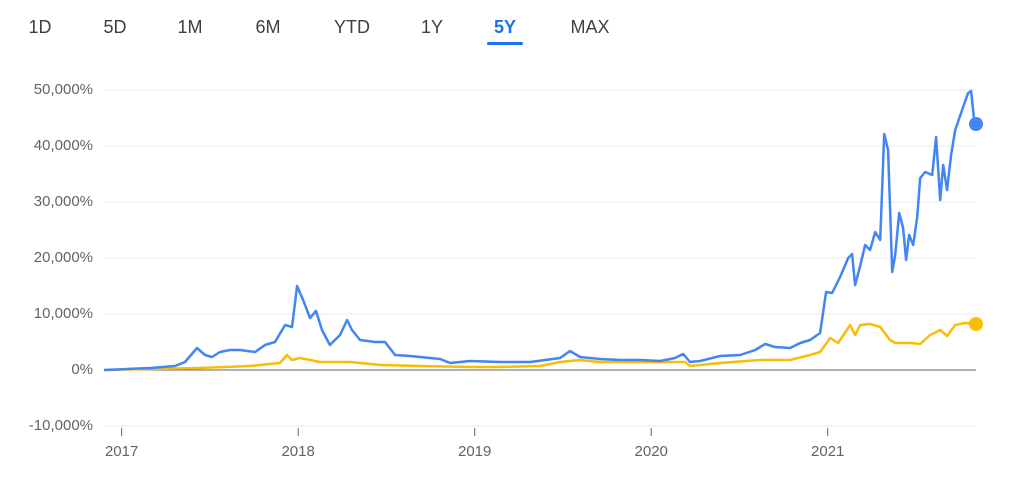 This screenshot has height=485, width=1013. Describe the element at coordinates (432, 27) in the screenshot. I see `tab: 1Y` at that location.